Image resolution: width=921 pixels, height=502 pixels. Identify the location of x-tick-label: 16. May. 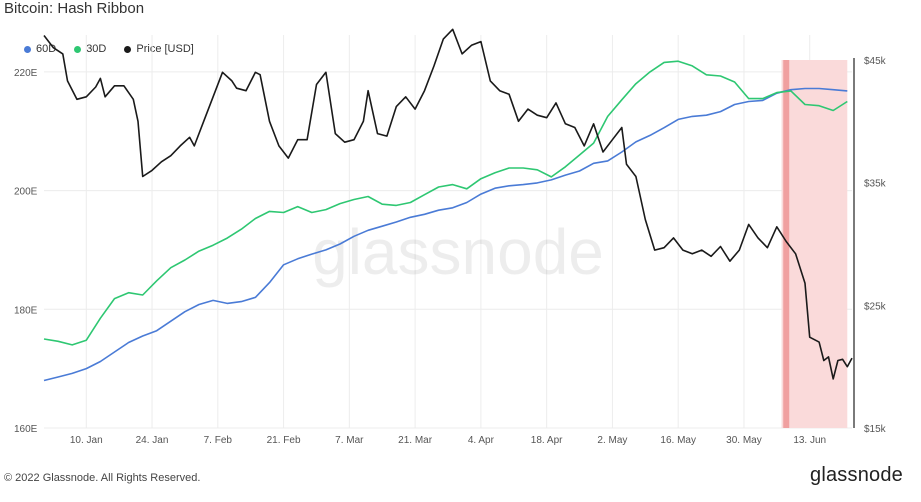
(678, 440).